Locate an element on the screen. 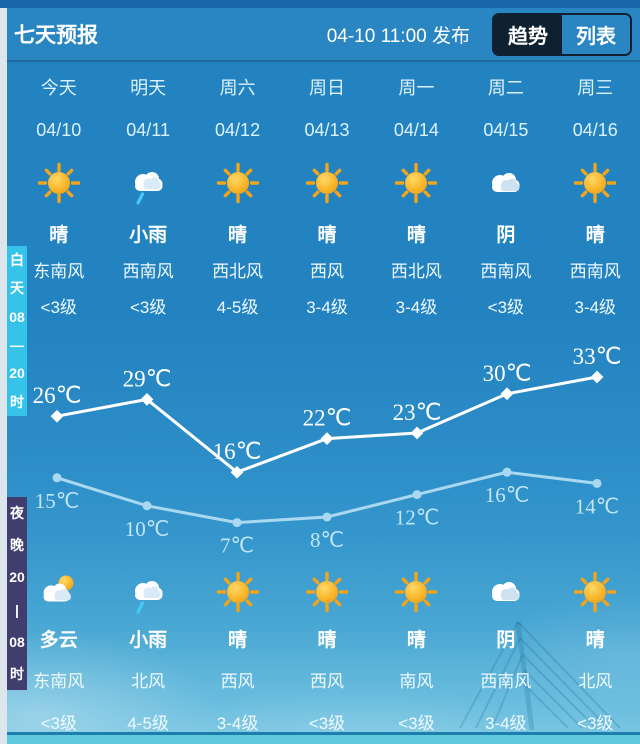  day-wind-level: 4-5级 is located at coordinates (237, 307).